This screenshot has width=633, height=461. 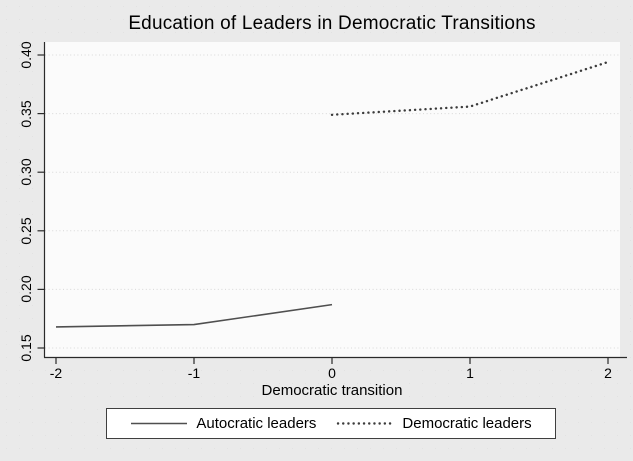 What do you see at coordinates (26, 113) in the screenshot?
I see `y-tick-label-0.35: 0.35` at bounding box center [26, 113].